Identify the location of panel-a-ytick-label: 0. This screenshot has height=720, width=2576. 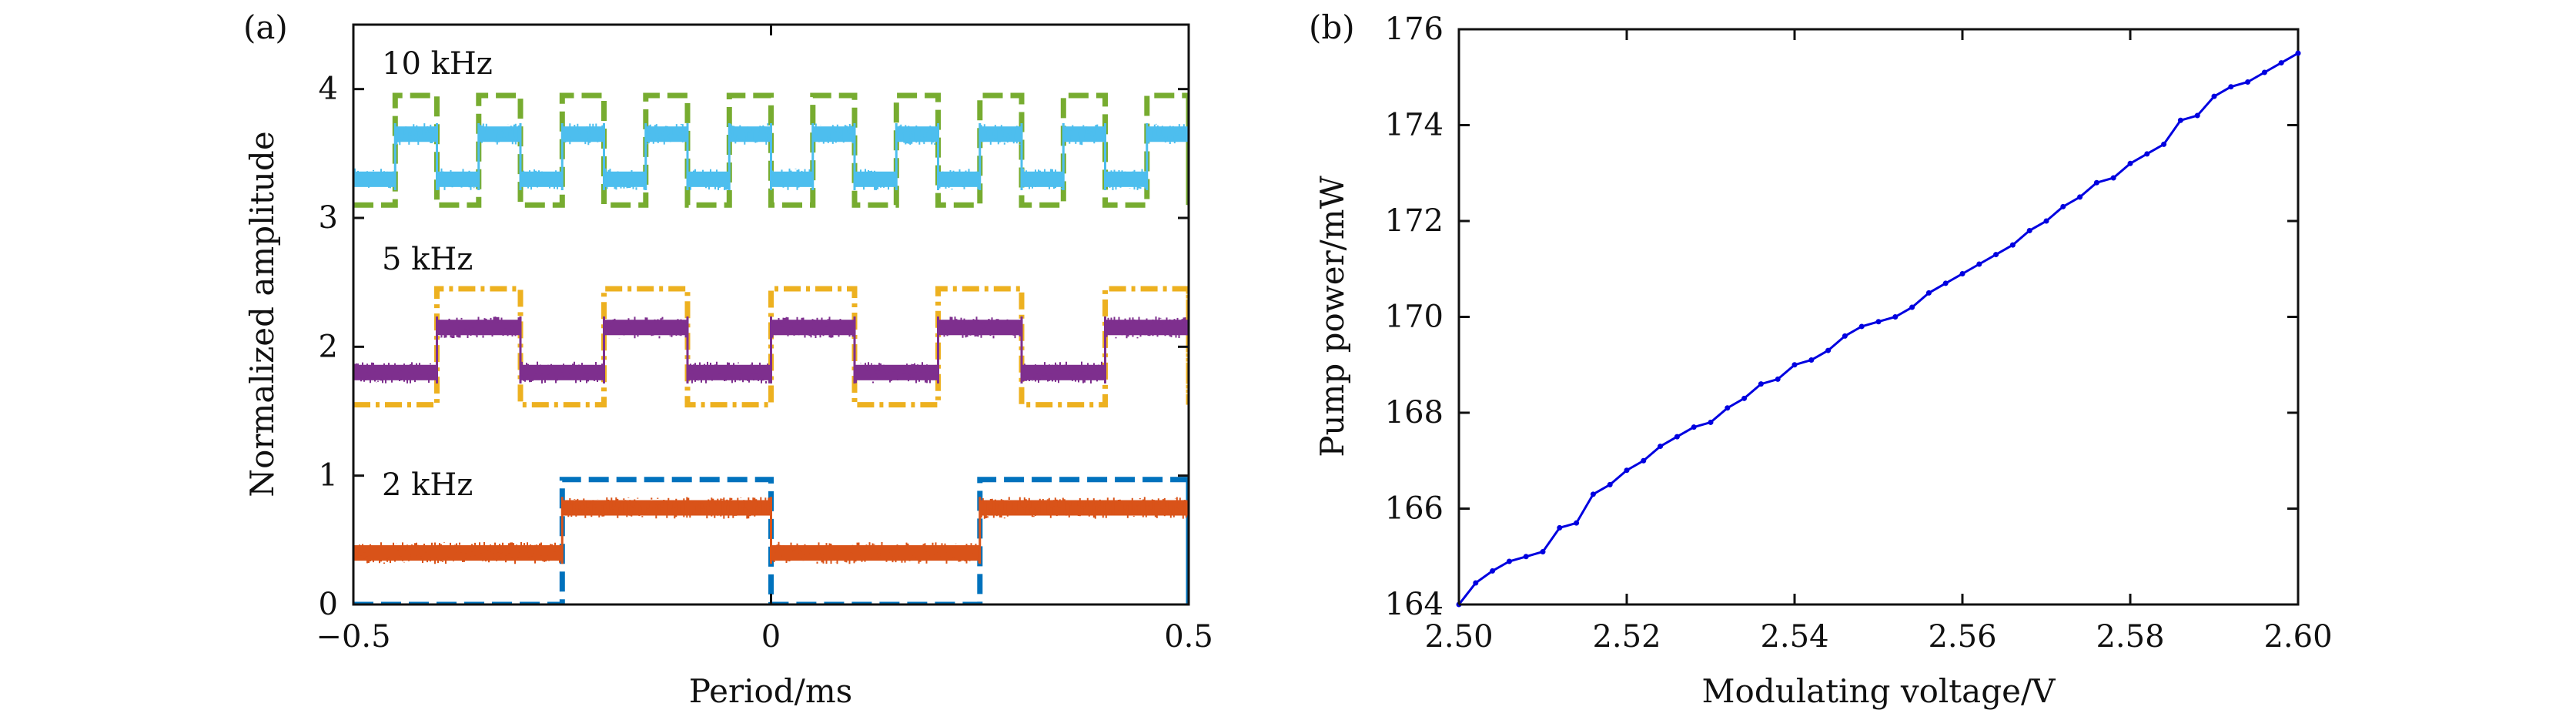
(329, 604).